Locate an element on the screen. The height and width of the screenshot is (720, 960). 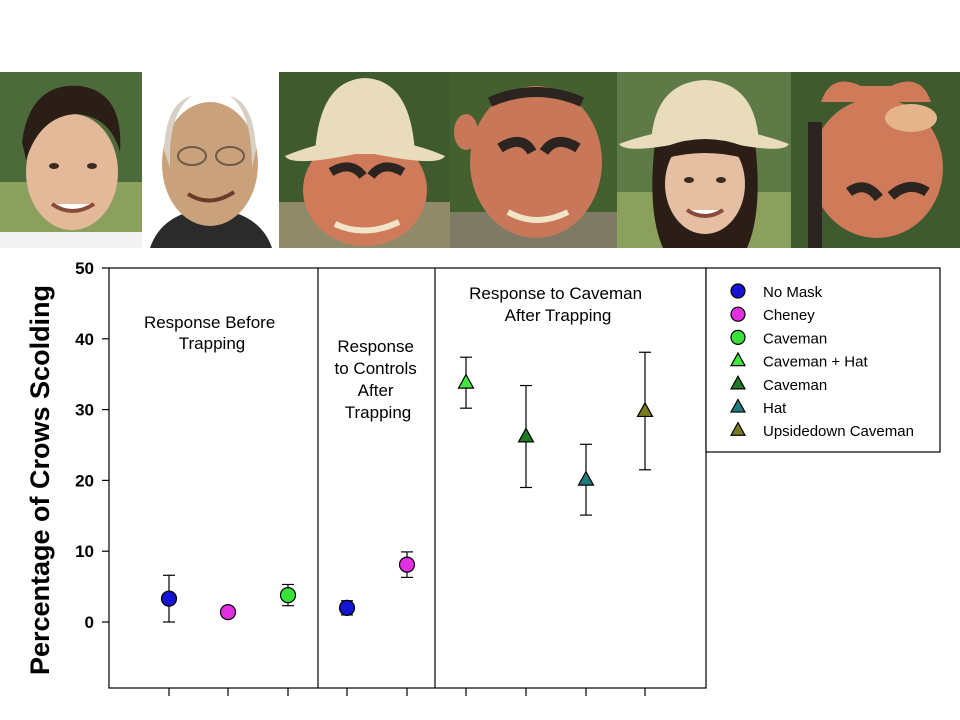
legend-item: No Mask is located at coordinates (776, 292).